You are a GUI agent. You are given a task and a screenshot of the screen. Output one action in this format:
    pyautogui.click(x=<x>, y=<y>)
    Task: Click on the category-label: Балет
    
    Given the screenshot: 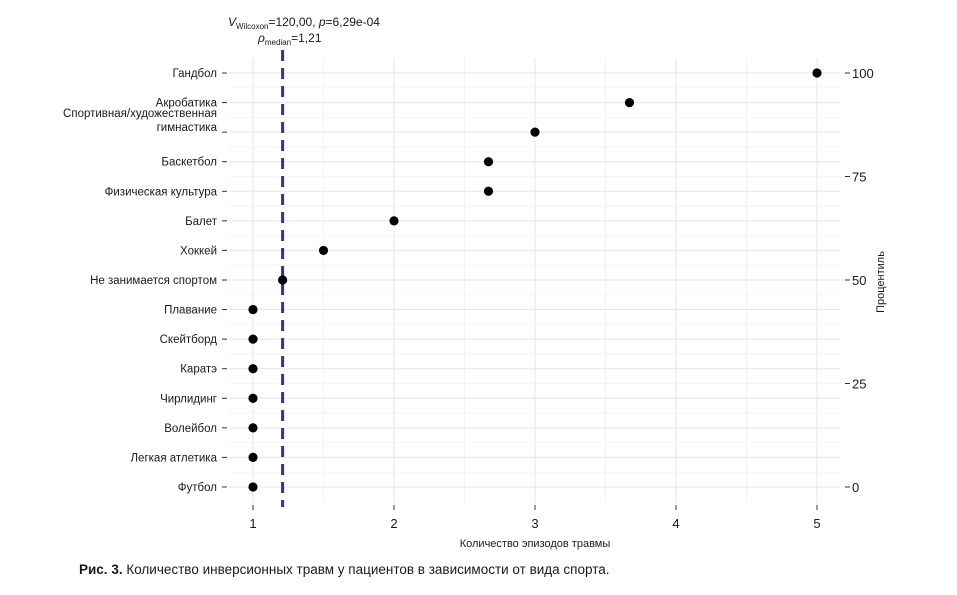 What is the action you would take?
    pyautogui.click(x=201, y=222)
    